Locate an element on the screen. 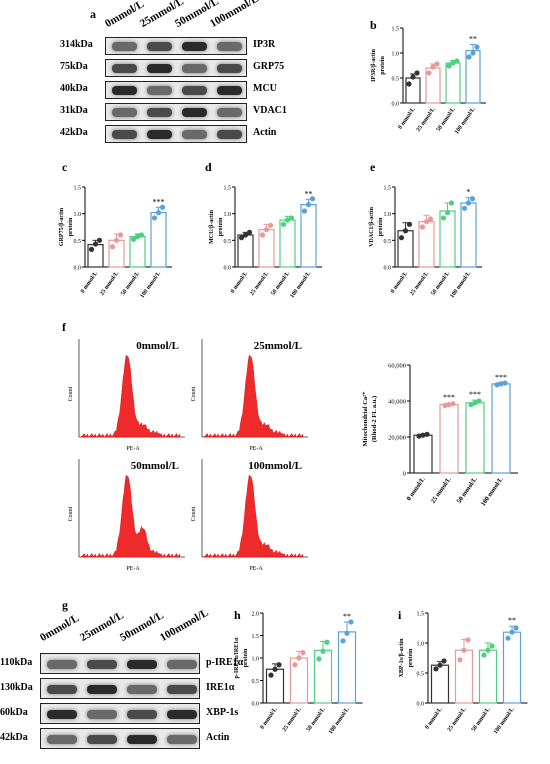 Image resolution: width=550 pixels, height=764 pixels. y-axis-label: IP3R/β-actin is located at coordinates (374, 64).